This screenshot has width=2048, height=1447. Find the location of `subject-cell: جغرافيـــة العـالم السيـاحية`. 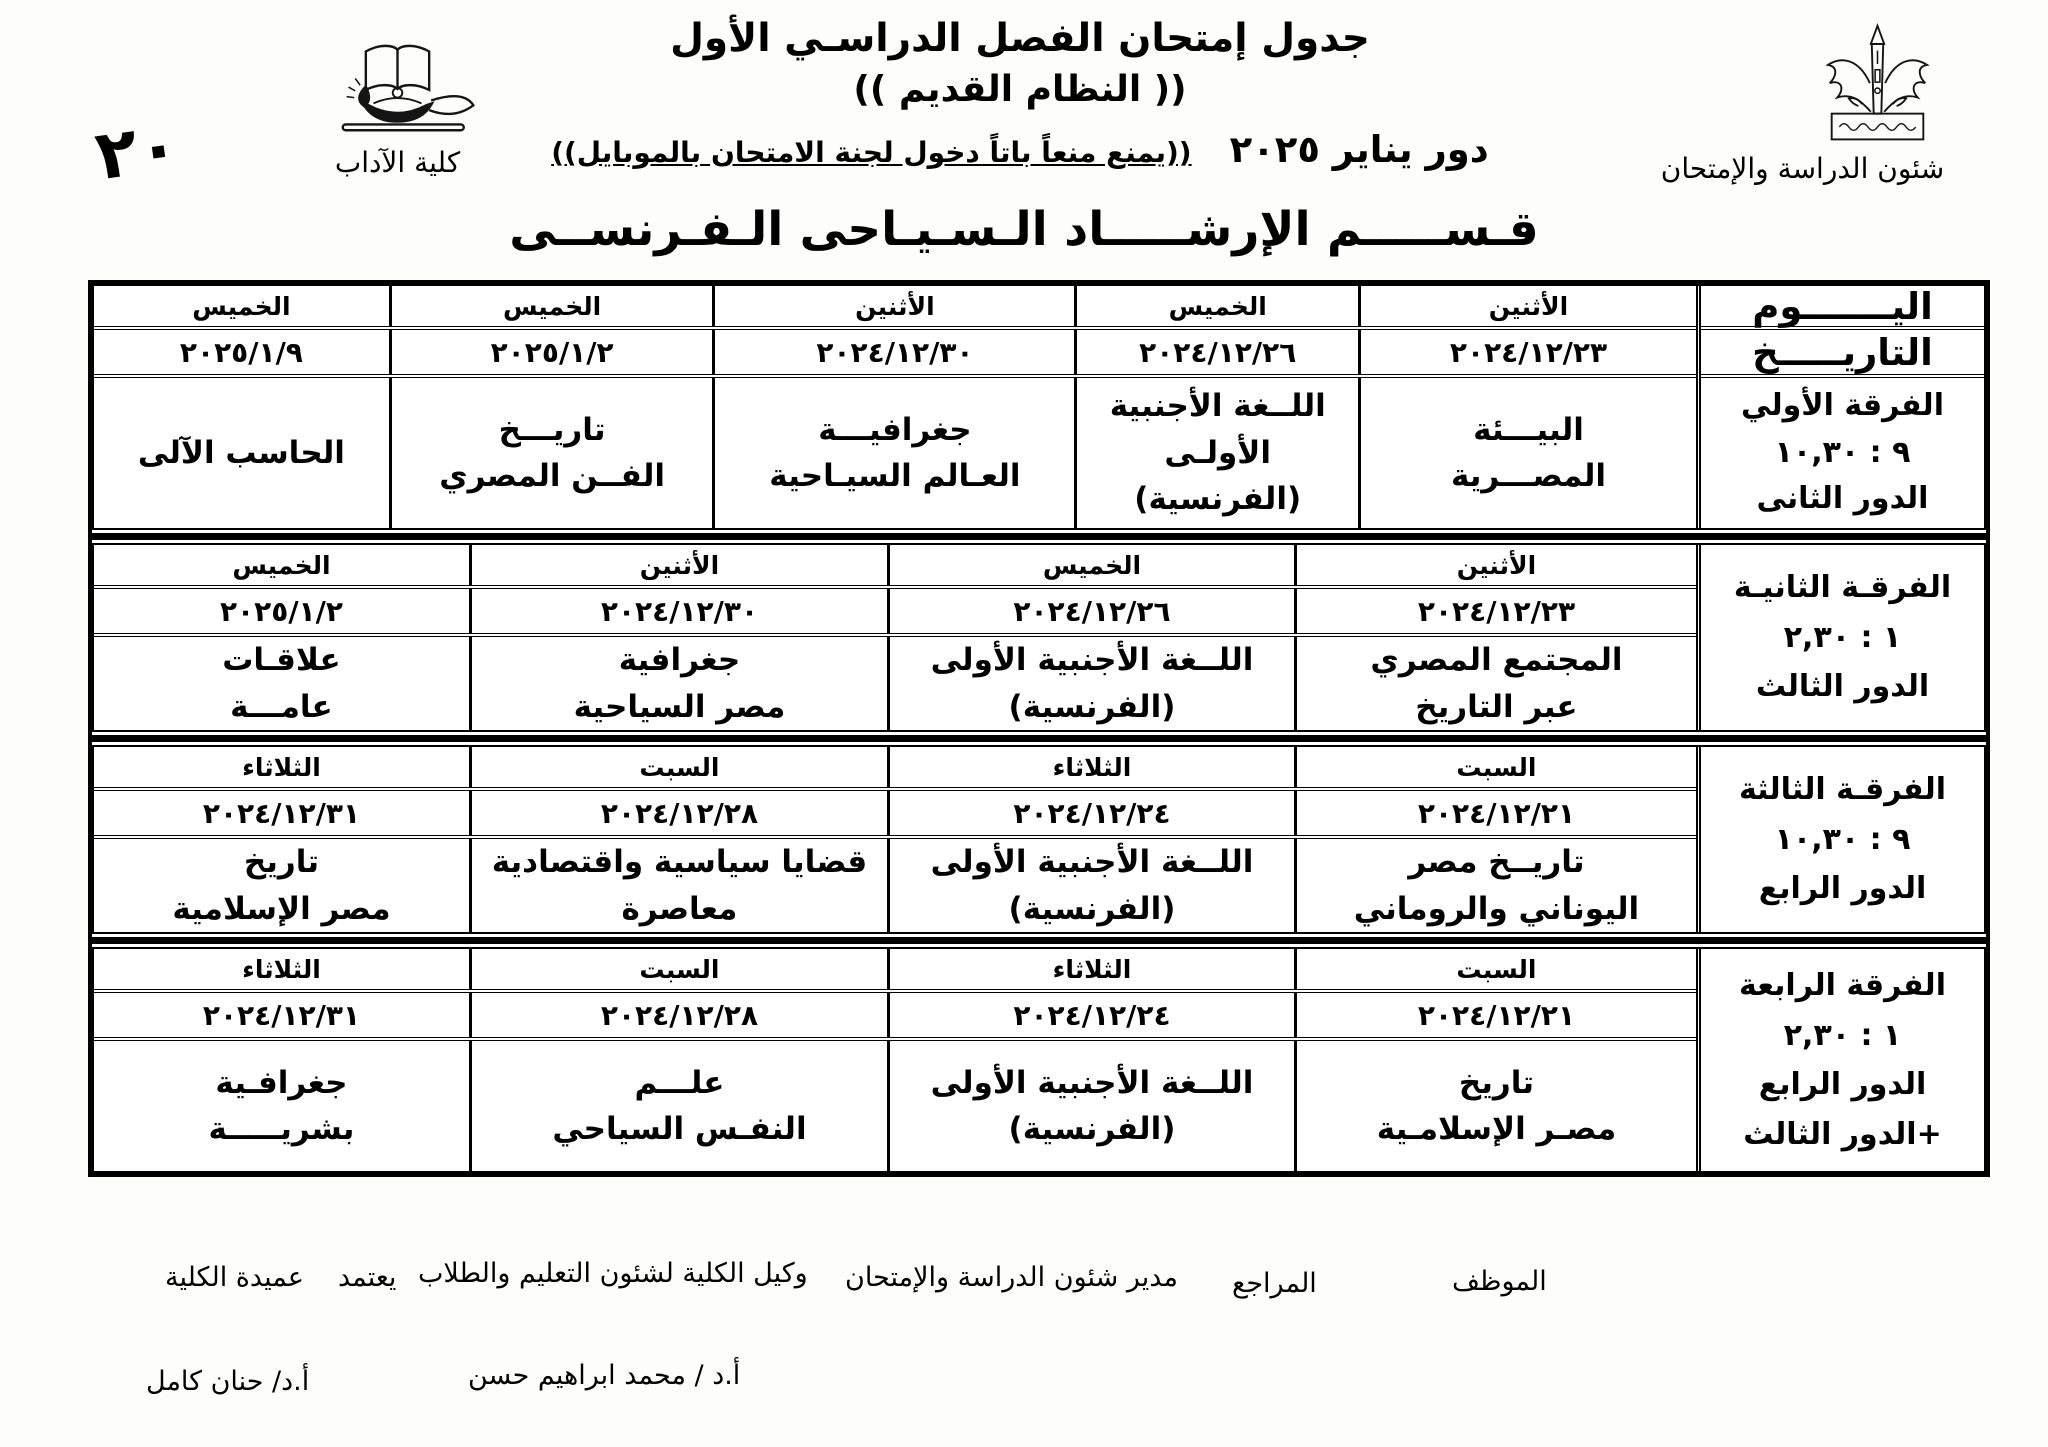

subject-cell: جغرافيـــة العـالم السيـاحية is located at coordinates (893, 453).